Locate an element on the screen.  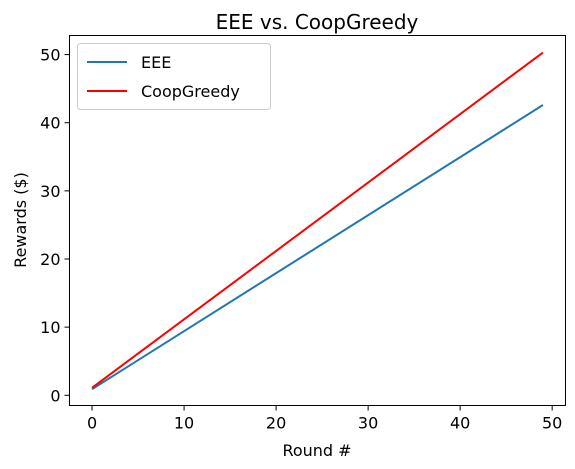
y-tick-label: 40 is located at coordinates (50, 123).